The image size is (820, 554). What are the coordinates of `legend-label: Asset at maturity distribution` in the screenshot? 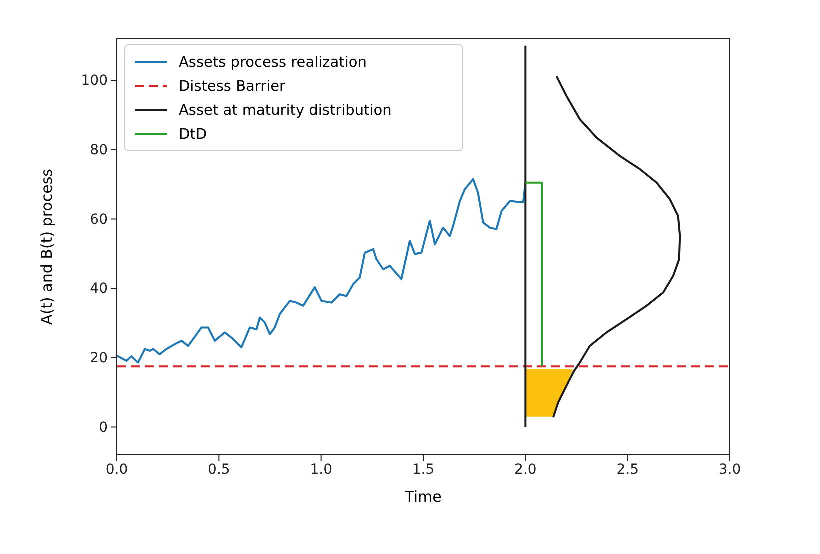 It's located at (285, 111).